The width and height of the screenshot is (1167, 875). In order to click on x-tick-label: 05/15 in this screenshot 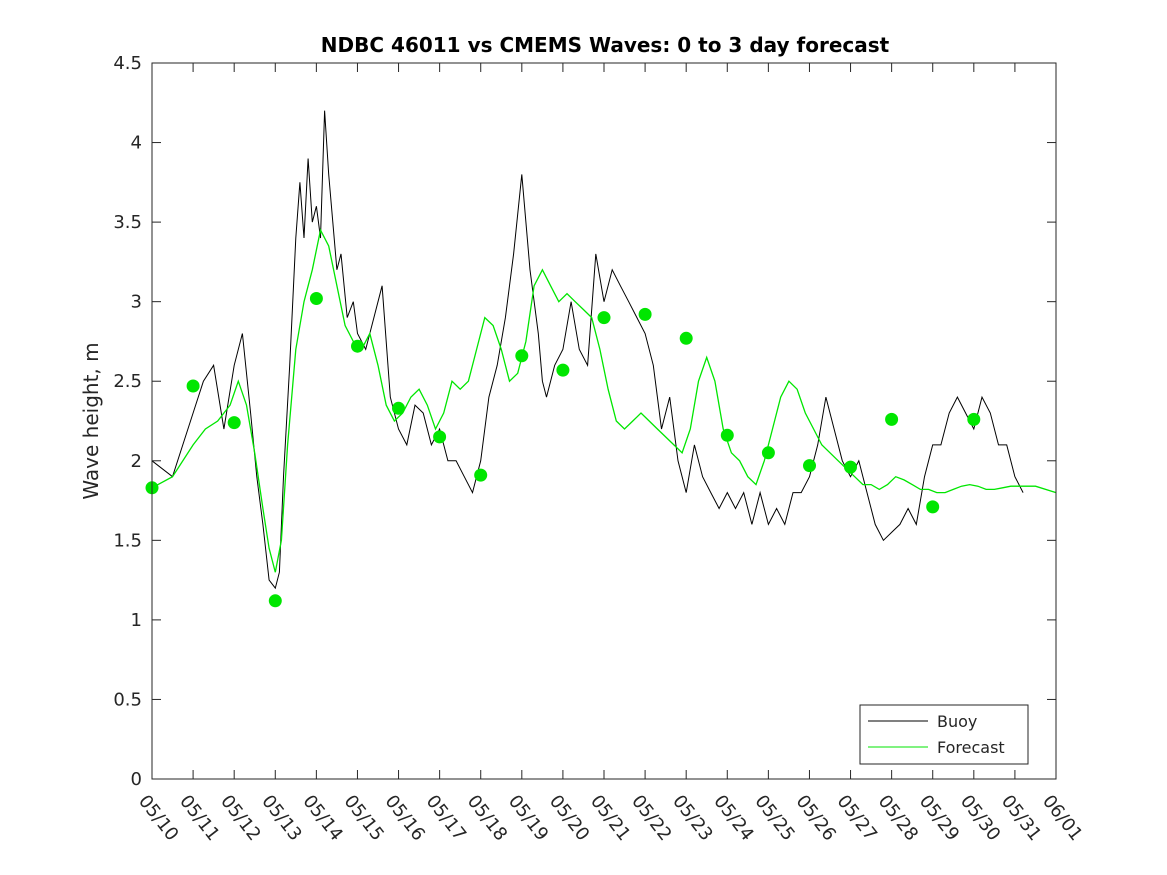, I will do `click(364, 818)`.